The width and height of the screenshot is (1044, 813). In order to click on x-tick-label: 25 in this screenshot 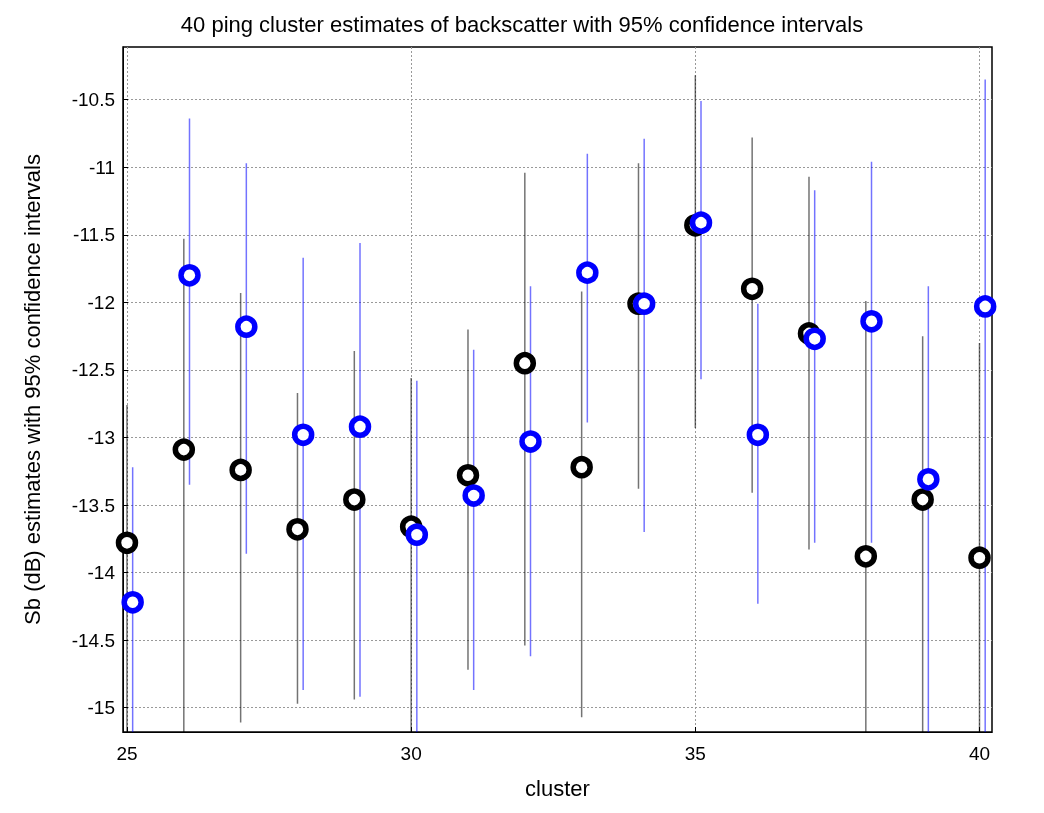, I will do `click(127, 753)`.